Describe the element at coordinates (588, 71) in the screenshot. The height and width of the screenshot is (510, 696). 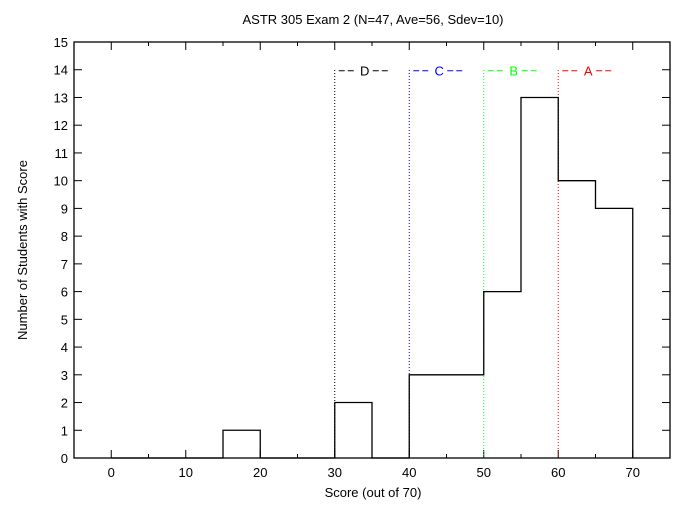
I see `grade-a-label: A` at that location.